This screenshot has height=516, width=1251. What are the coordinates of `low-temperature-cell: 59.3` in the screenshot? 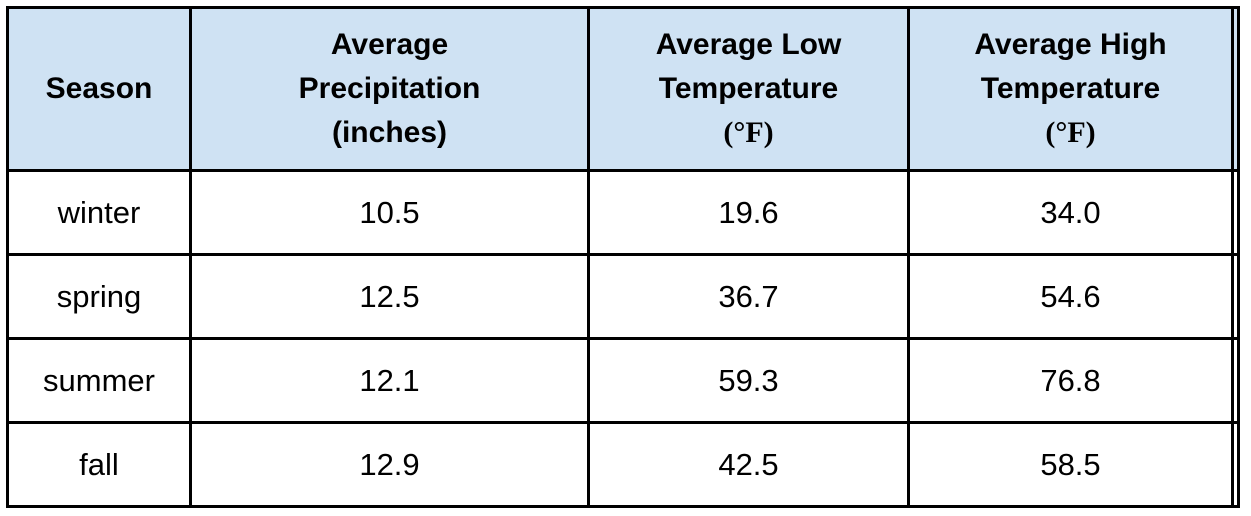 It's located at (748, 380).